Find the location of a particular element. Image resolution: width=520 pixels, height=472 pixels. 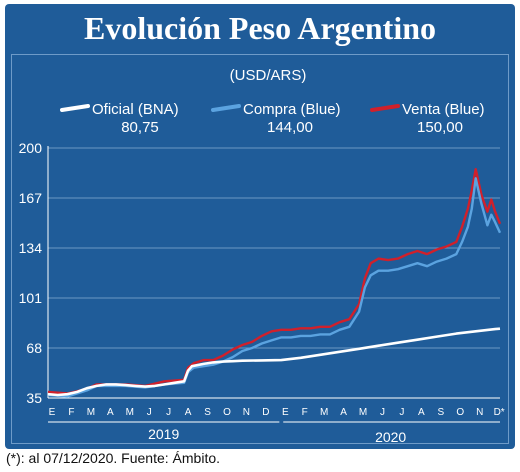

unit-label: (USD/ARS) is located at coordinates (268, 75).